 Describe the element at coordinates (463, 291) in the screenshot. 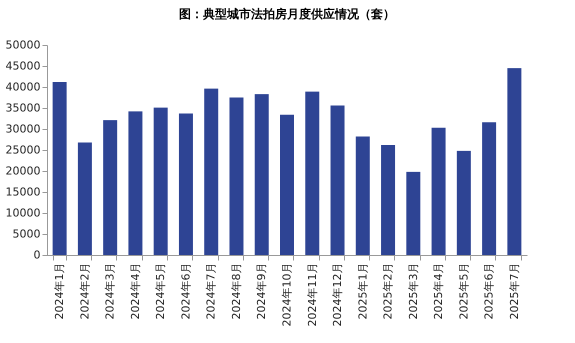

I see `x-tick-label: 2025年5月` at that location.